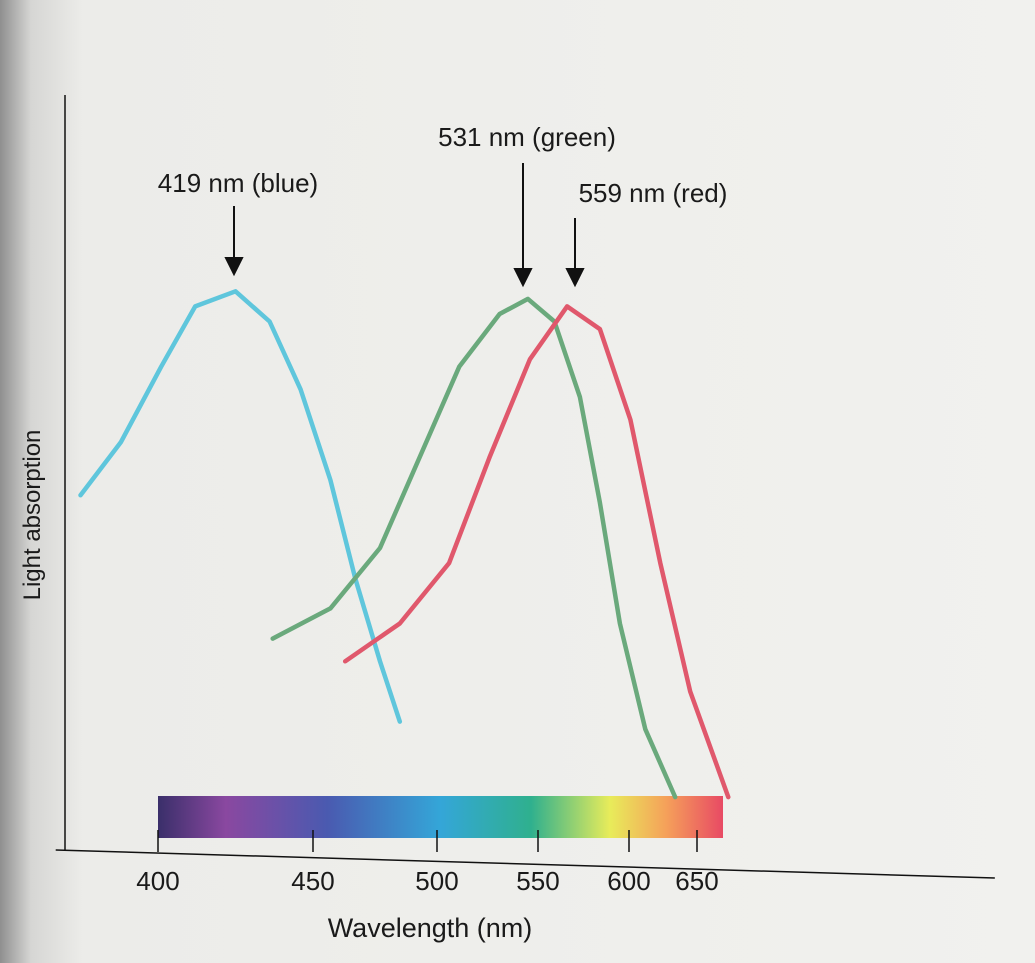 The image size is (1035, 963). What do you see at coordinates (430, 928) in the screenshot?
I see `x-axis-label: Wavelength (nm)` at bounding box center [430, 928].